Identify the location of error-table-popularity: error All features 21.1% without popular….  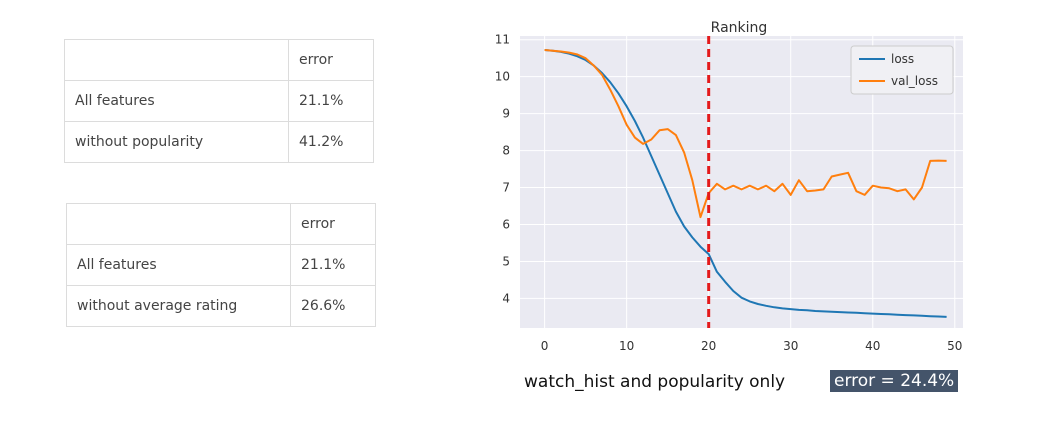
(219, 101).